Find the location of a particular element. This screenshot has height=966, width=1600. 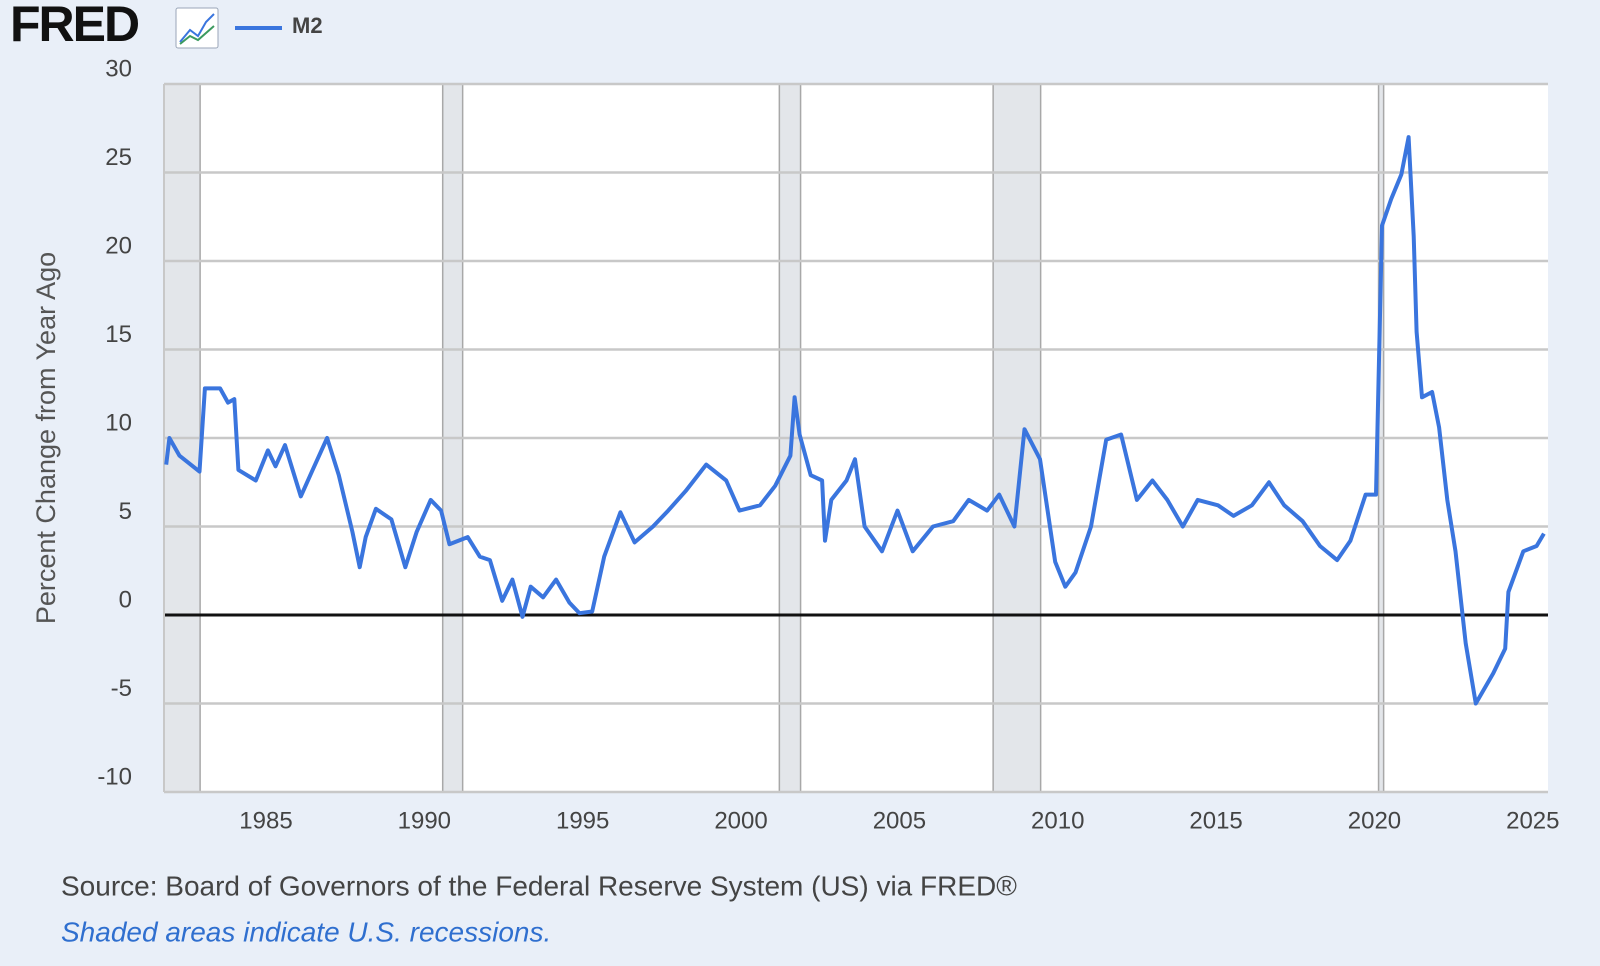

logo-icon is located at coordinates (197, 28).